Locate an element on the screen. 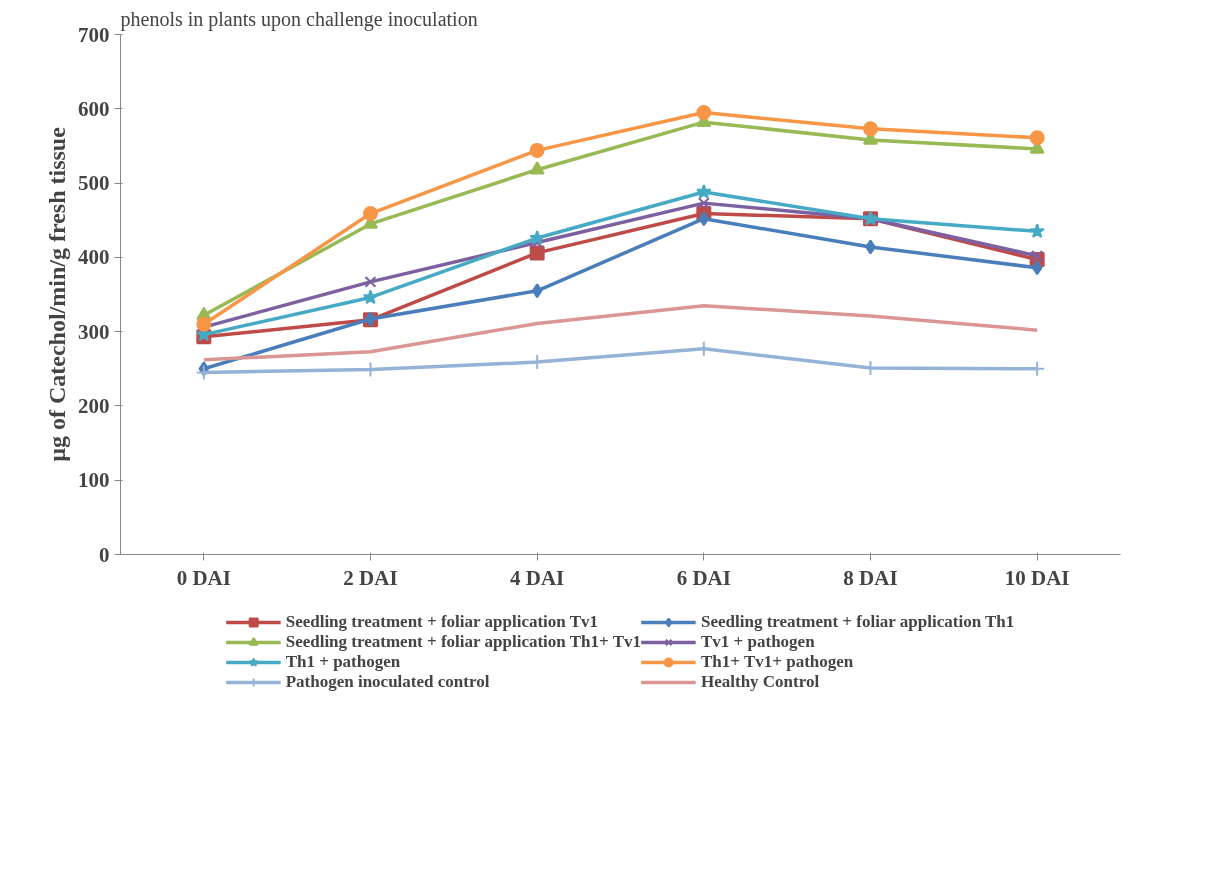  y-tick-label: 300 is located at coordinates (94, 331).